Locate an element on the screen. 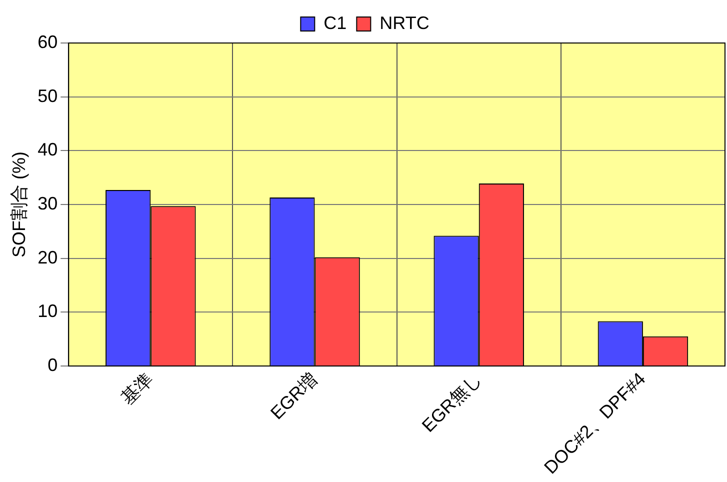 This screenshot has height=482, width=727. y-tick-label: 40 is located at coordinates (48, 150).